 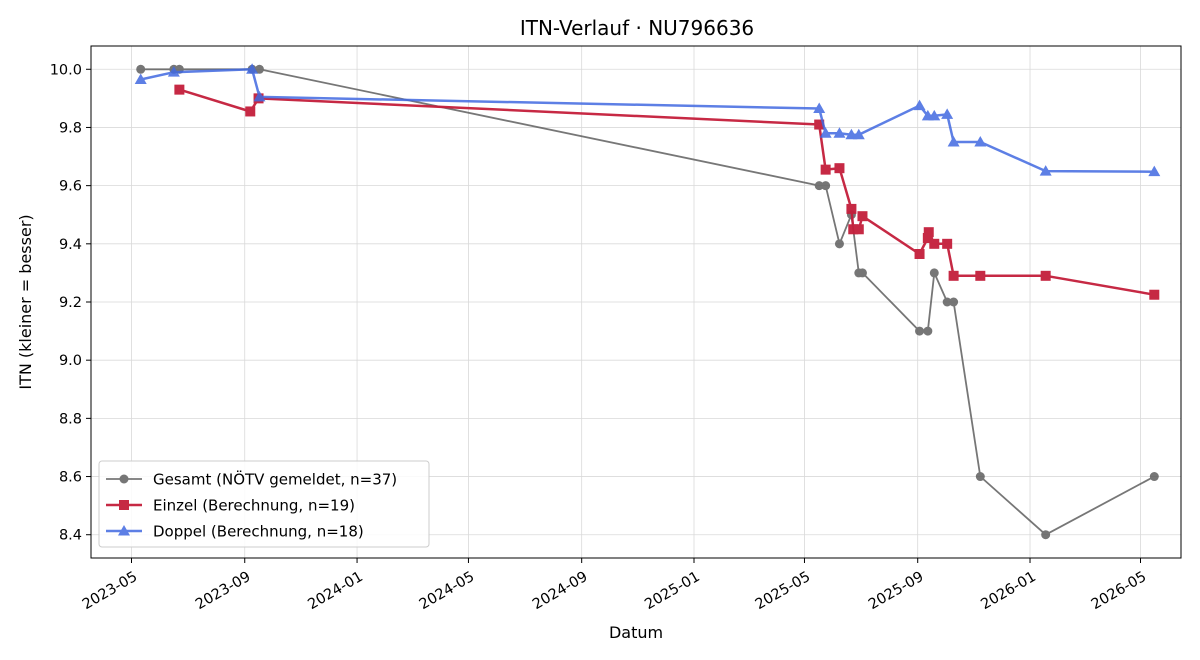 I want to click on y-tick-label: 8.4, so click(x=70, y=536).